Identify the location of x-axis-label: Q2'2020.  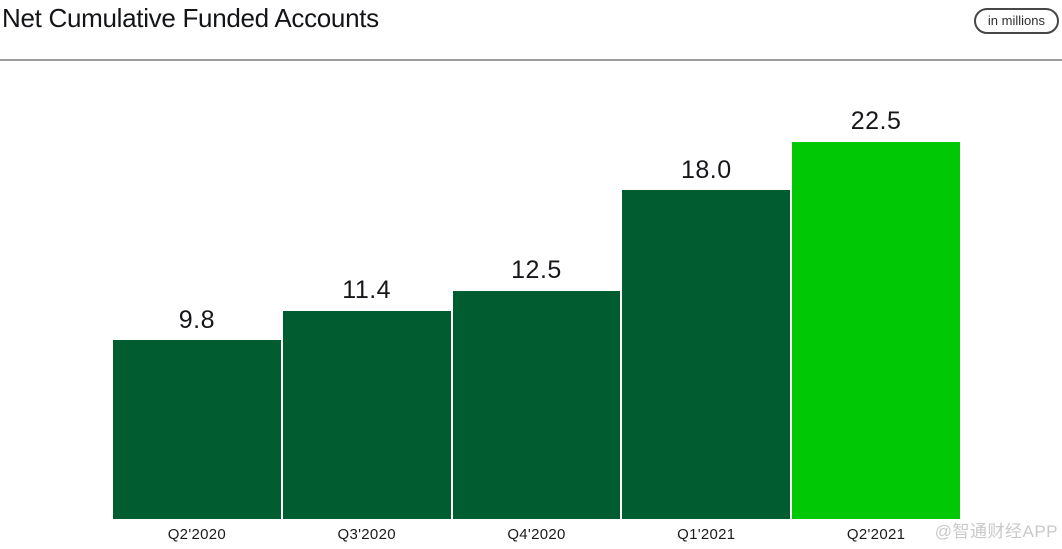
(197, 534).